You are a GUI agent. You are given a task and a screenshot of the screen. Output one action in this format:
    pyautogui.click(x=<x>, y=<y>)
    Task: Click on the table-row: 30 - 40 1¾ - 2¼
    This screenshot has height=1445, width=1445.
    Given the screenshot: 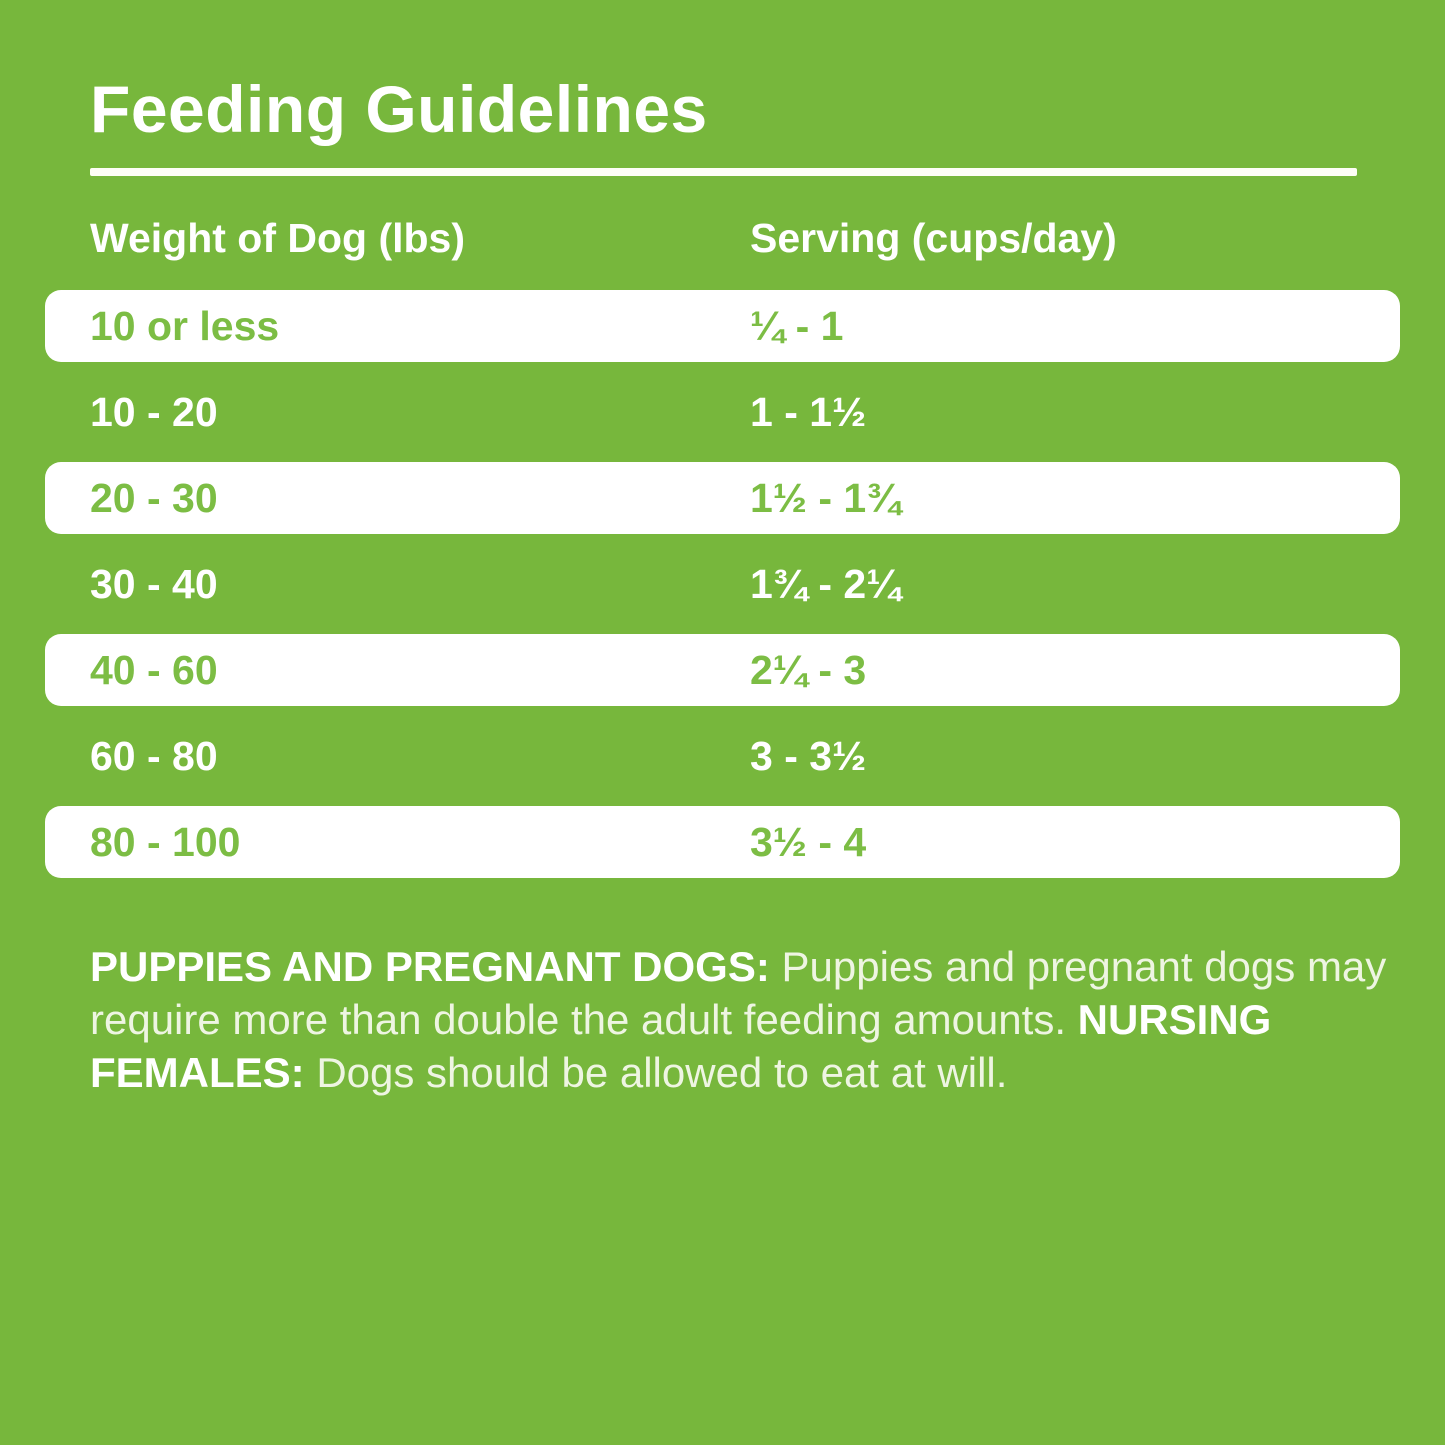 What is the action you would take?
    pyautogui.click(x=722, y=584)
    